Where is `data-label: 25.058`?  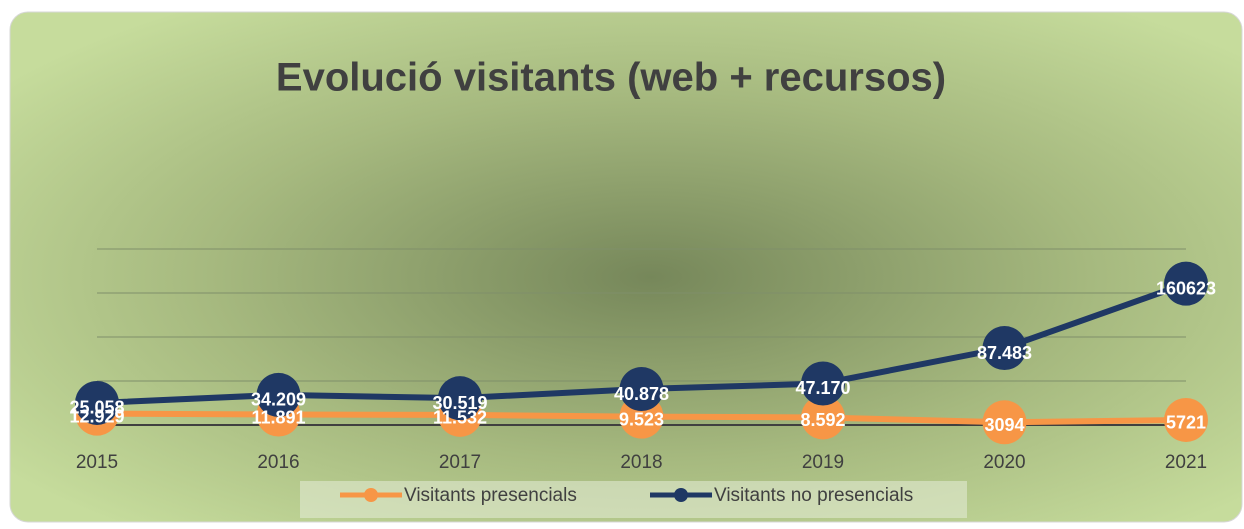 data-label: 25.058 is located at coordinates (96, 408).